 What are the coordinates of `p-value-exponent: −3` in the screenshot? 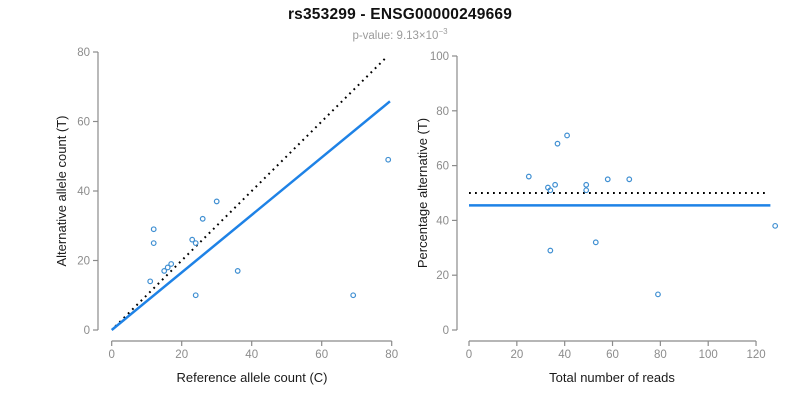 It's located at (443, 31).